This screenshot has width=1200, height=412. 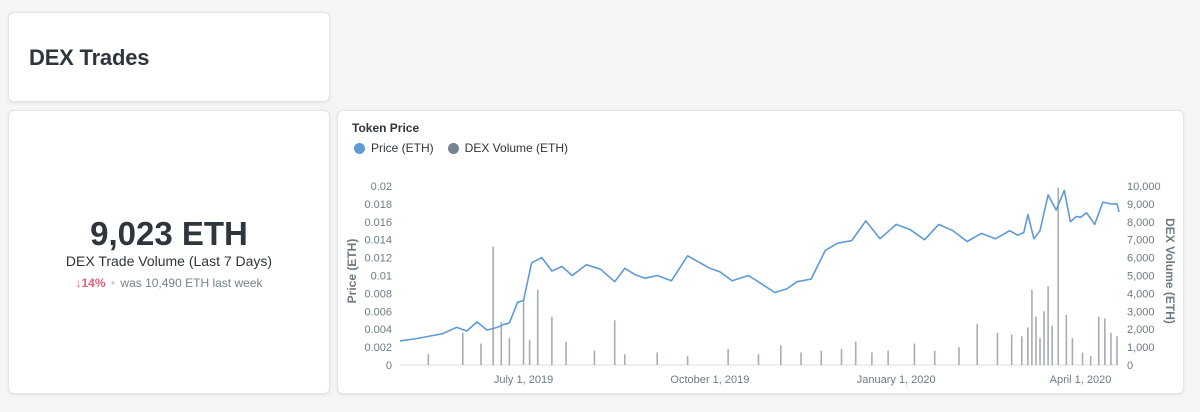 What do you see at coordinates (709, 380) in the screenshot?
I see `x-tick-label: October 1, 2019` at bounding box center [709, 380].